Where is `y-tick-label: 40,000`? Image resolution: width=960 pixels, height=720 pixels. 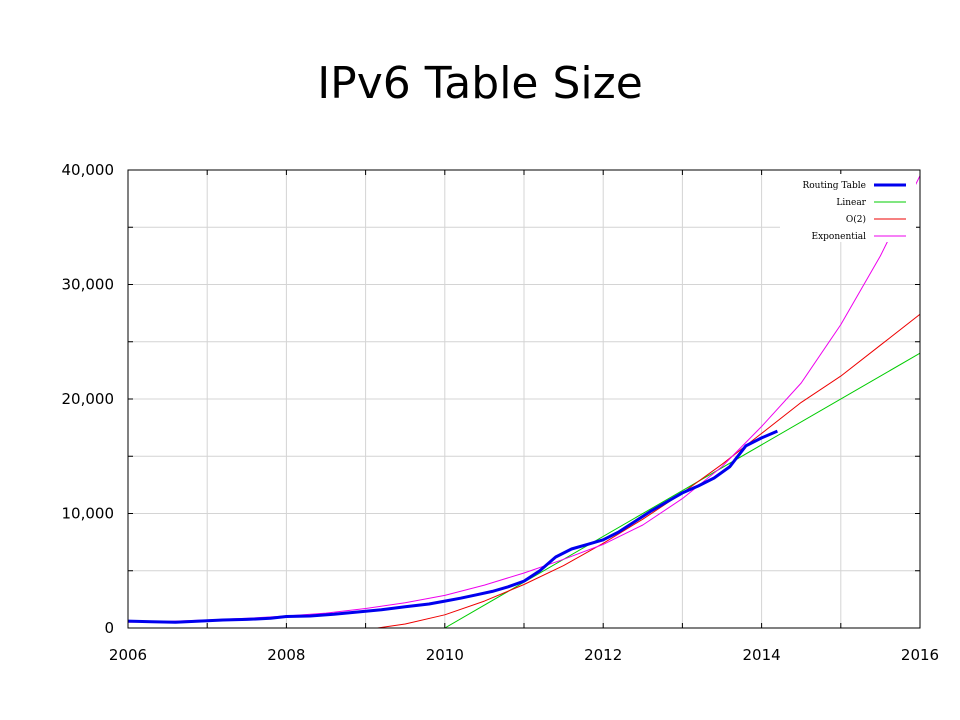
y-tick-label: 40,000 is located at coordinates (88, 170).